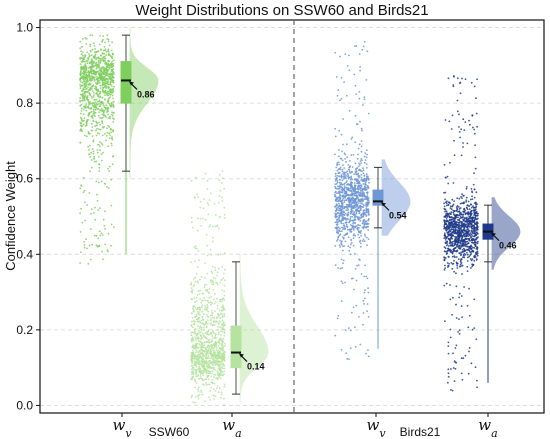 The height and width of the screenshot is (439, 550). Describe the element at coordinates (28, 216) in the screenshot. I see `y-axis: 0.00.20.40.60.81.0` at that location.